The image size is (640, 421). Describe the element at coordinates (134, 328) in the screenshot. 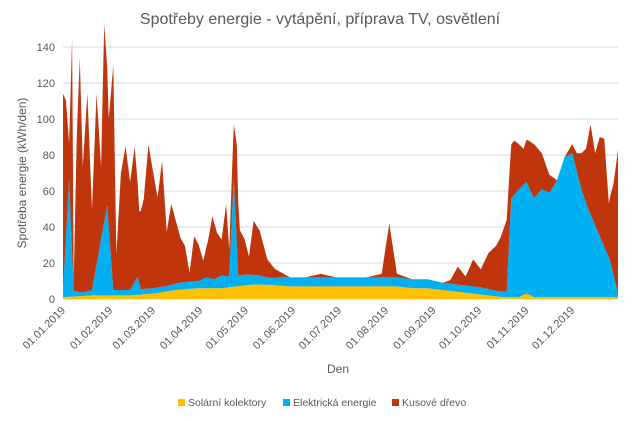

I see `x-tick-label: 01.03.2019` at that location.